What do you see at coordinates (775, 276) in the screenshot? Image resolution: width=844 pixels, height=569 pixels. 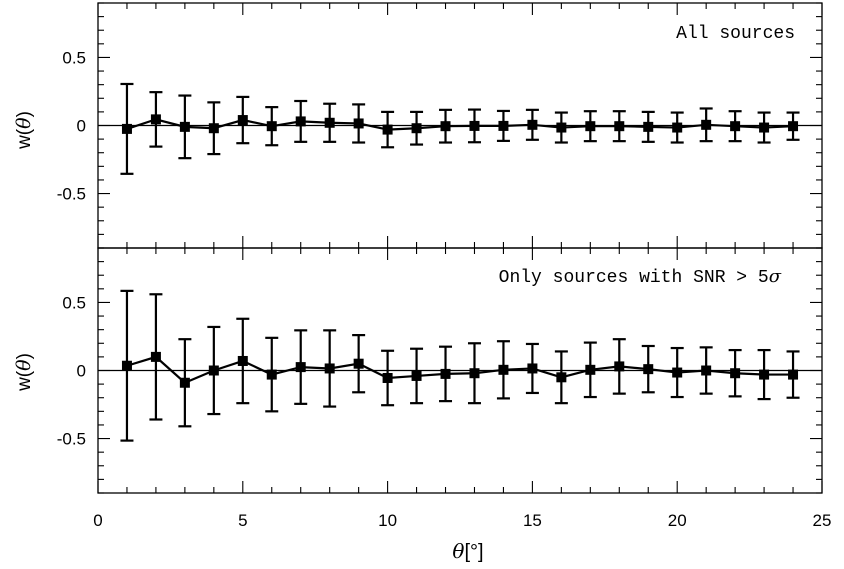 I see `bottom-annotation-sigma: σ` at bounding box center [775, 276].